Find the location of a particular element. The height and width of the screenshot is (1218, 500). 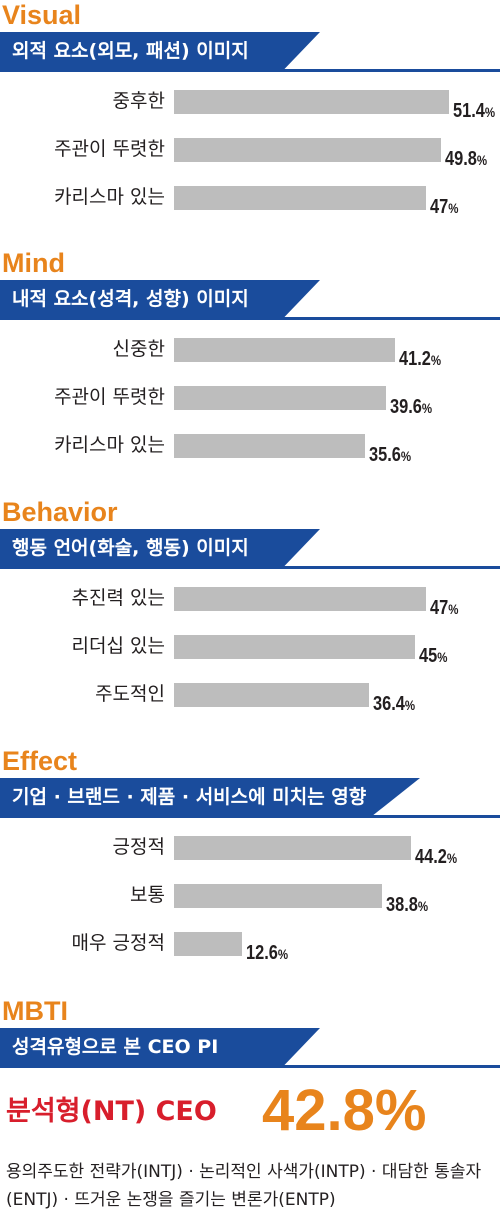

category-label: 주도적인 is located at coordinates (130, 694).